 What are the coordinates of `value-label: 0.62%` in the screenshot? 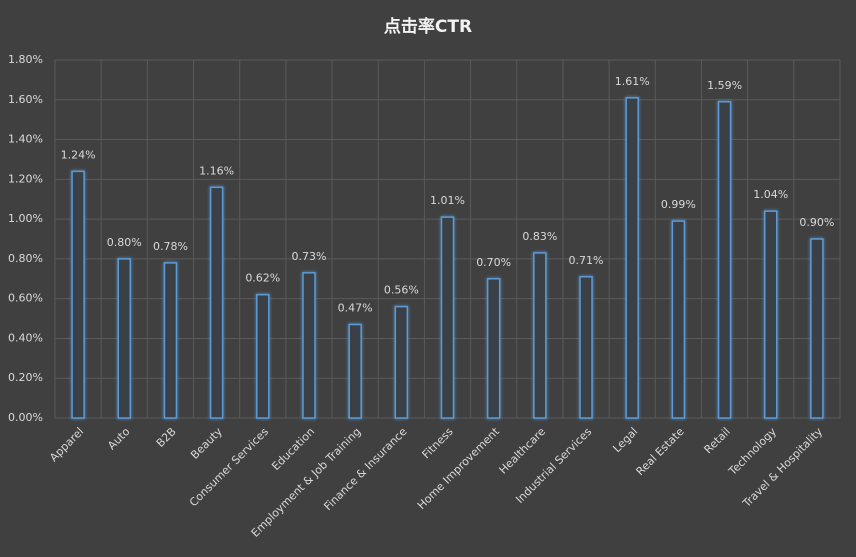 It's located at (262, 278).